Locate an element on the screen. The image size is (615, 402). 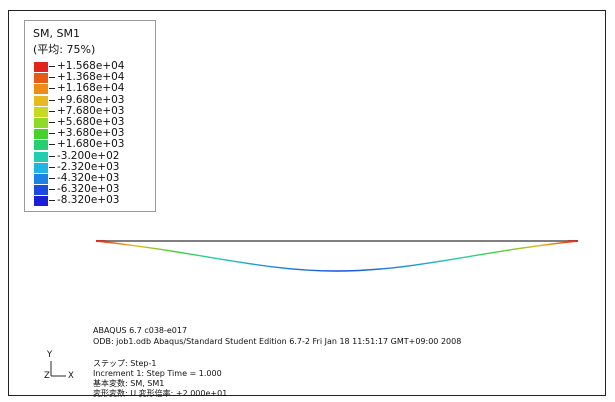
legend-value: +5.680e+03 is located at coordinates (91, 122).